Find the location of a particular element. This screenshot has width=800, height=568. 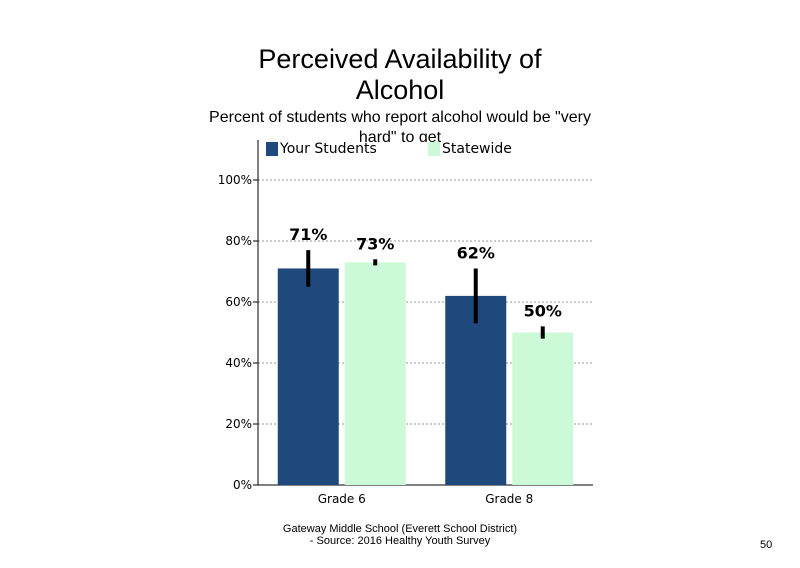

y-tick-label: 0% is located at coordinates (242, 485).